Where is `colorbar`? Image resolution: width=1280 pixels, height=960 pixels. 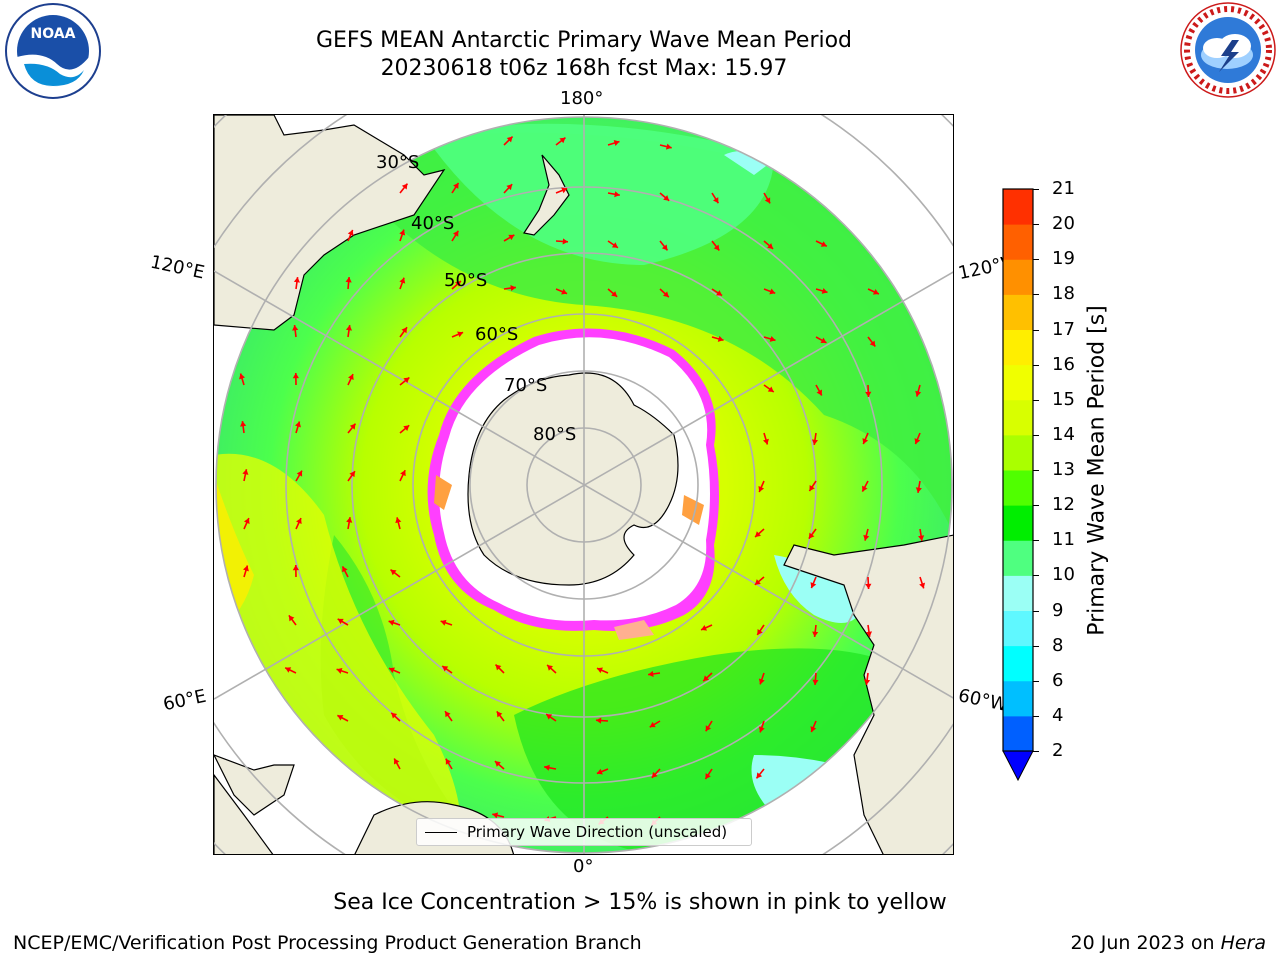 colorbar is located at coordinates (1018, 485).